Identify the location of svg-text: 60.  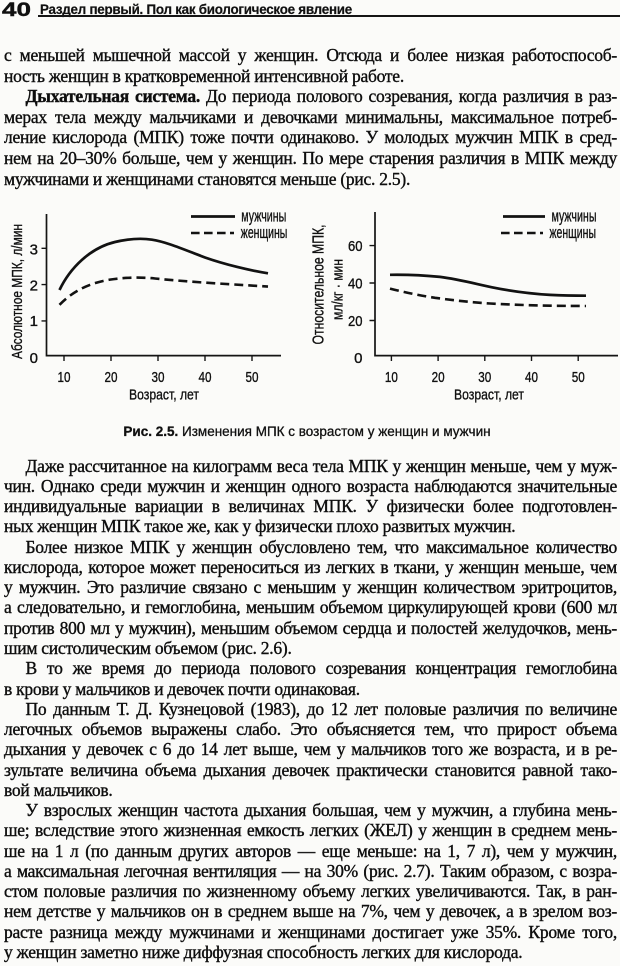
(355, 246).